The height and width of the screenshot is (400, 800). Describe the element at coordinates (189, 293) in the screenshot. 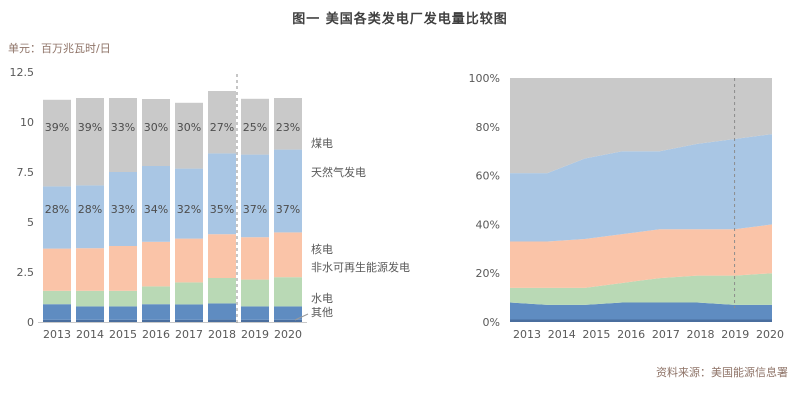

I see `bar-segment-renew-2017` at that location.